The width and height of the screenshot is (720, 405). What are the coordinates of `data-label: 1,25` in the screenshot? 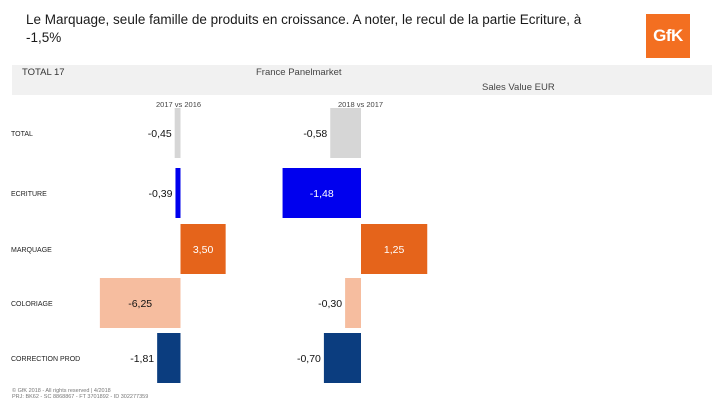 It's located at (394, 250).